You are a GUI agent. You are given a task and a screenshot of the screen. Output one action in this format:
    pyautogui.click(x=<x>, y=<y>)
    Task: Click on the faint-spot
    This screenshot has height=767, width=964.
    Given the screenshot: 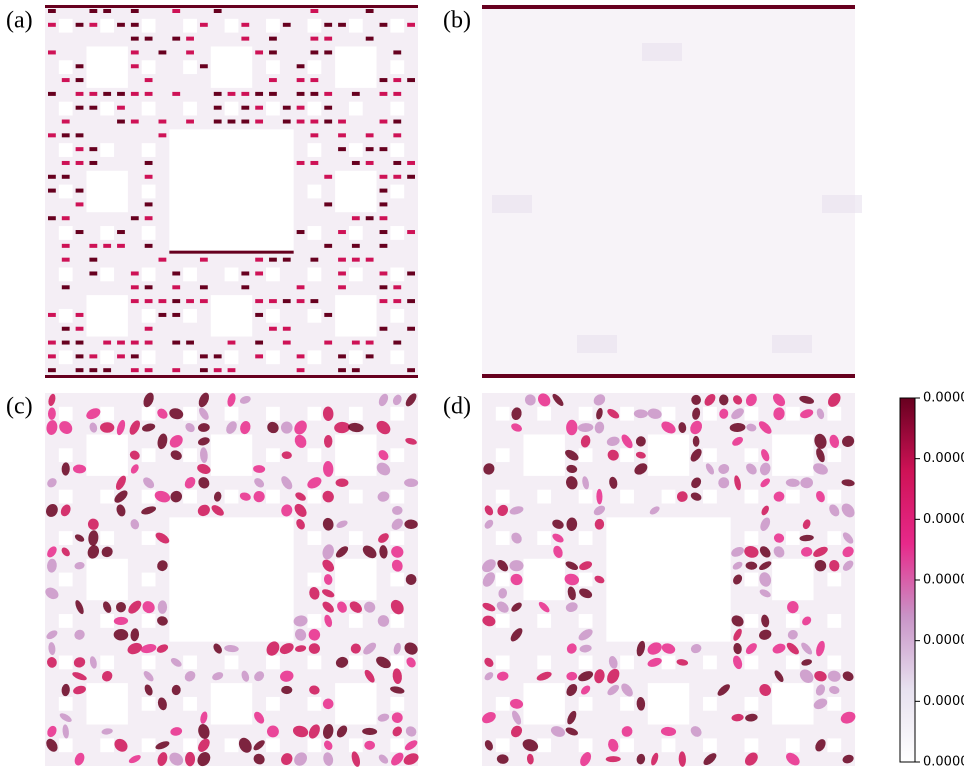 What is the action you would take?
    pyautogui.click(x=842, y=204)
    